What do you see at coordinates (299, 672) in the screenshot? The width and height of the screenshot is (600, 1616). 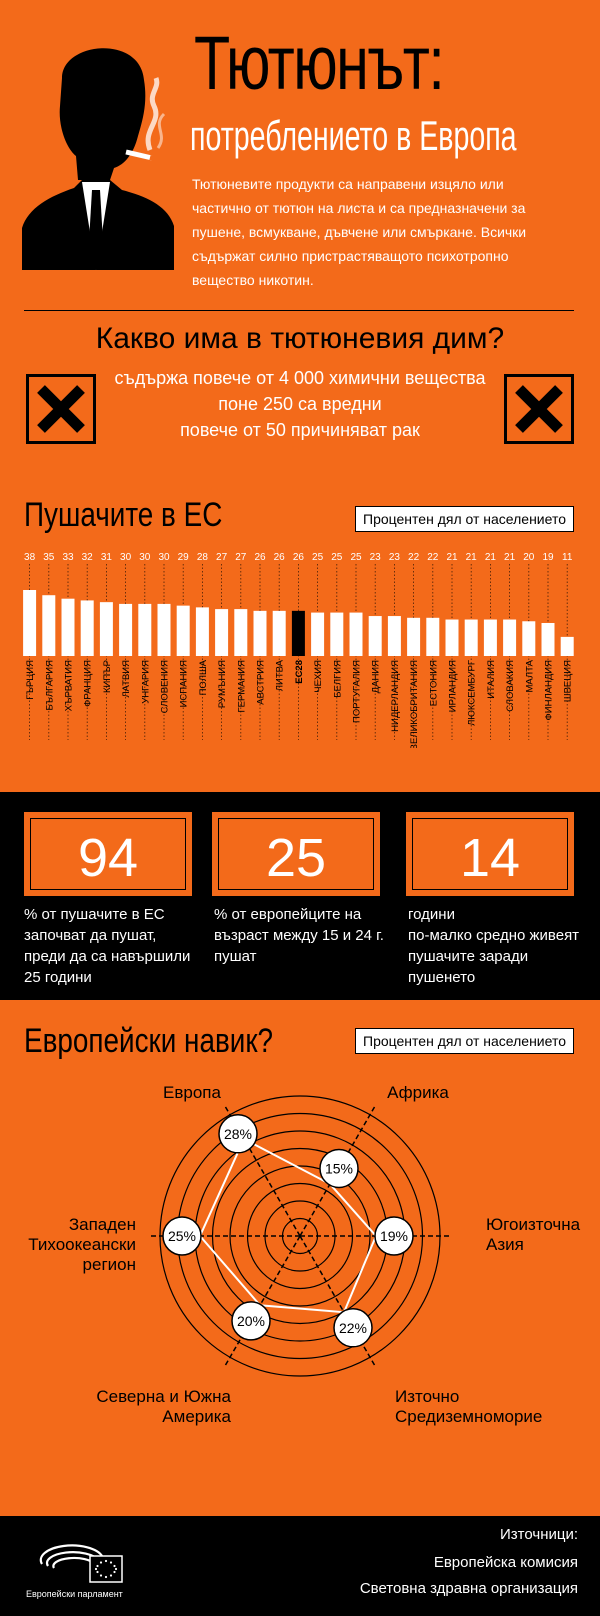 I see `bar-category-label: ЕС28` at bounding box center [299, 672].